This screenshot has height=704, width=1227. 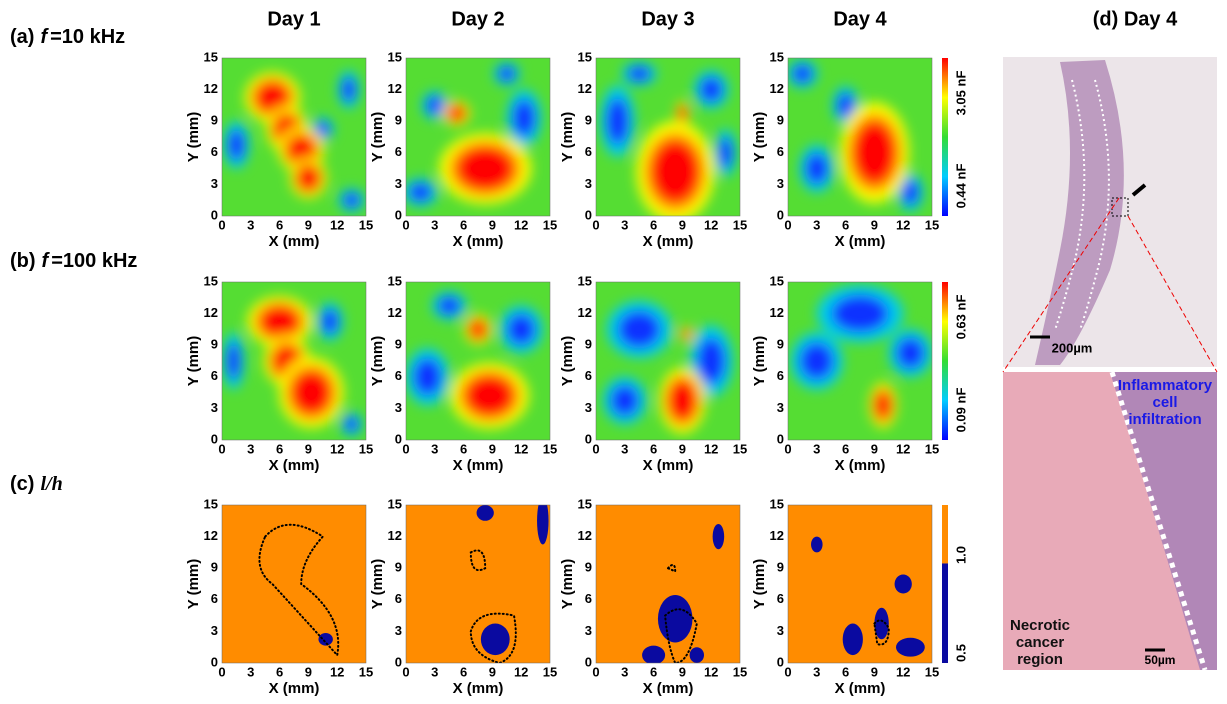 I want to click on contour, so click(x=681, y=613).